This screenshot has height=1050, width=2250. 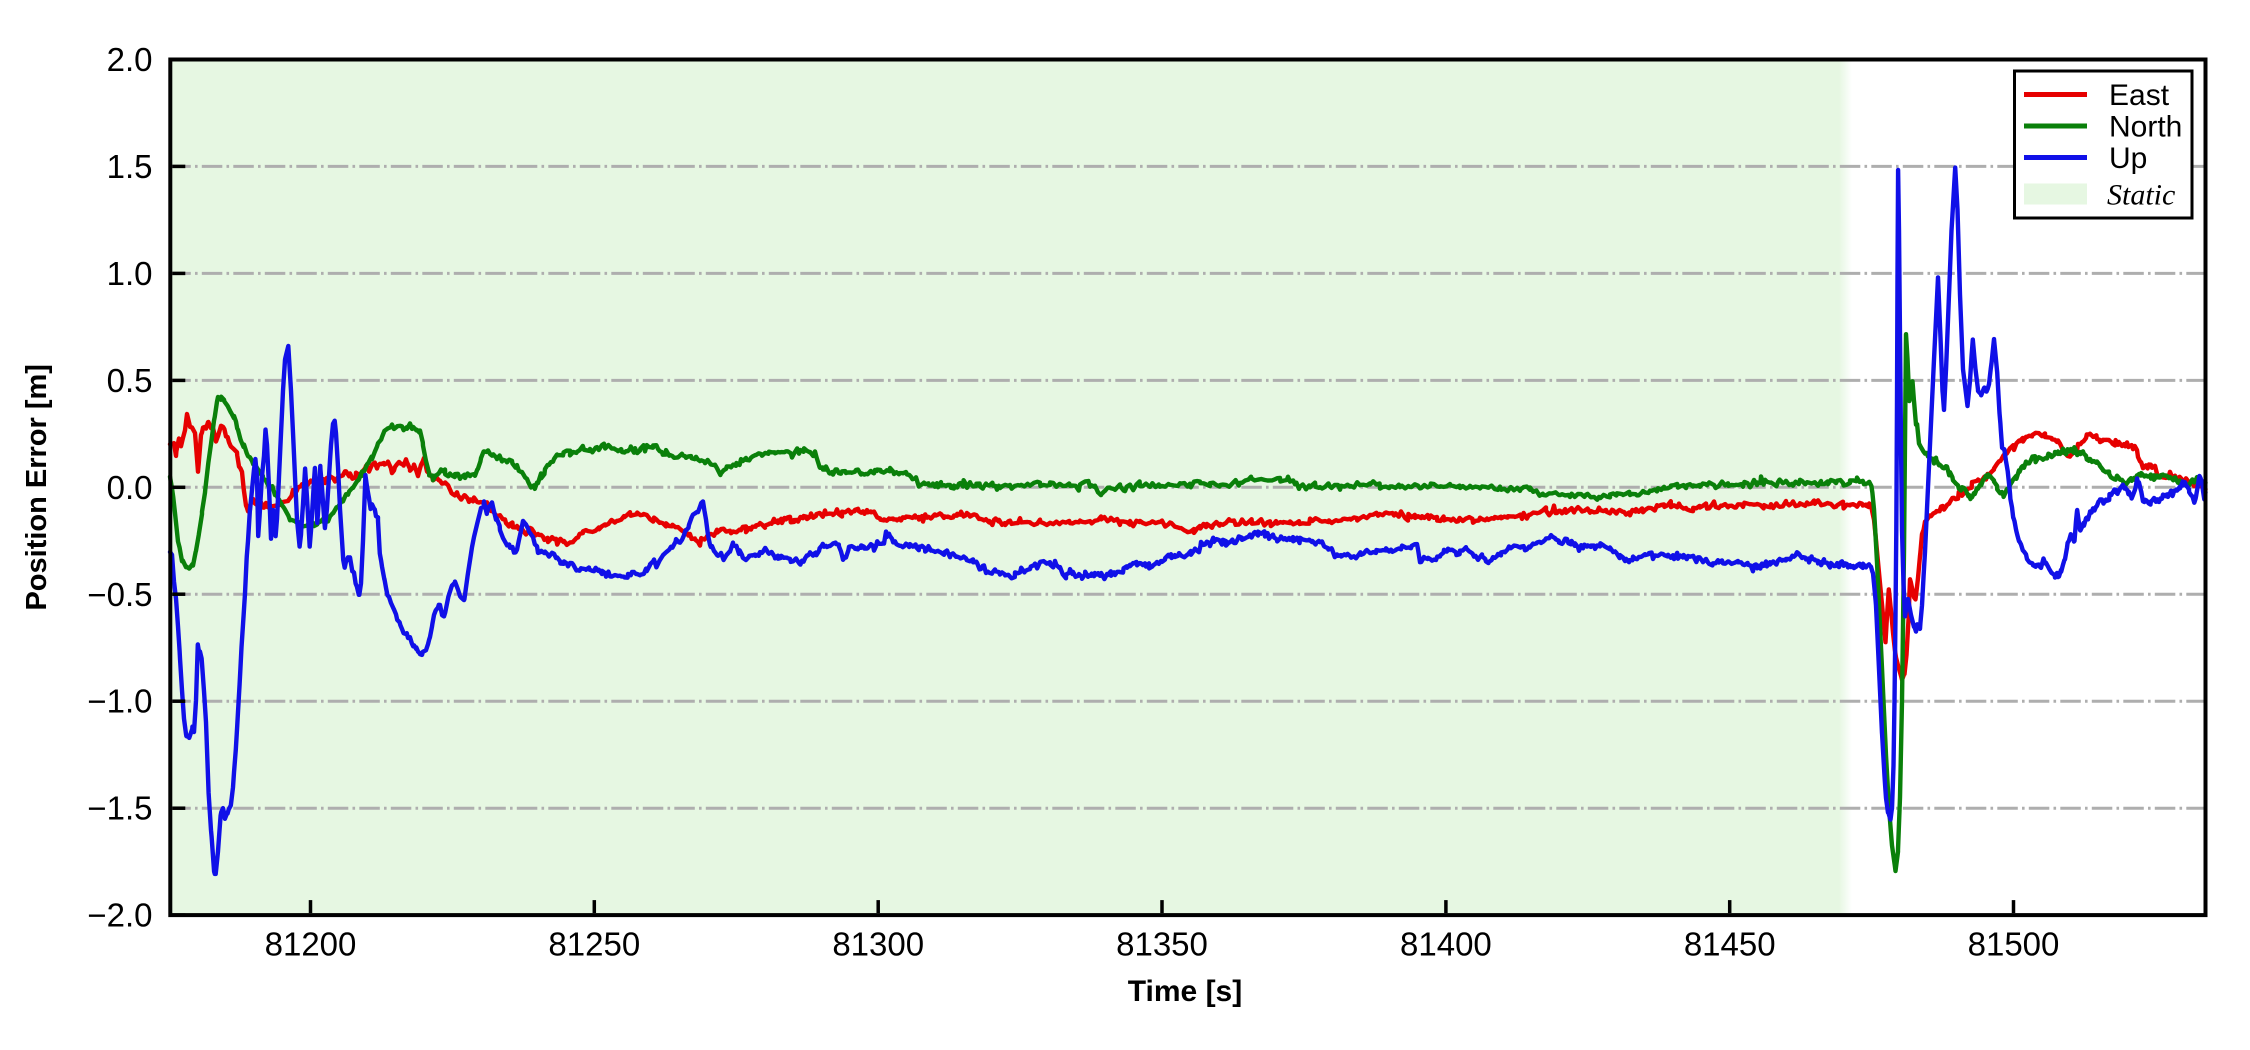 What do you see at coordinates (594, 944) in the screenshot?
I see `svg-text: 81250` at bounding box center [594, 944].